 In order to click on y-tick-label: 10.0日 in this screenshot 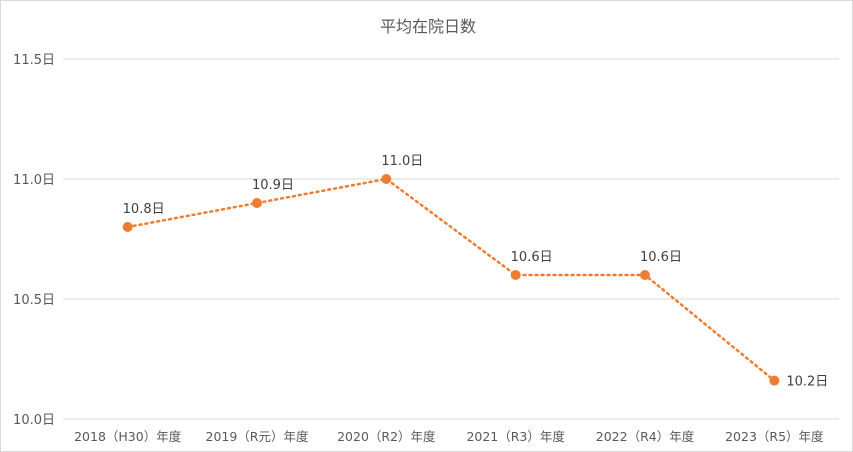, I will do `click(34, 420)`.